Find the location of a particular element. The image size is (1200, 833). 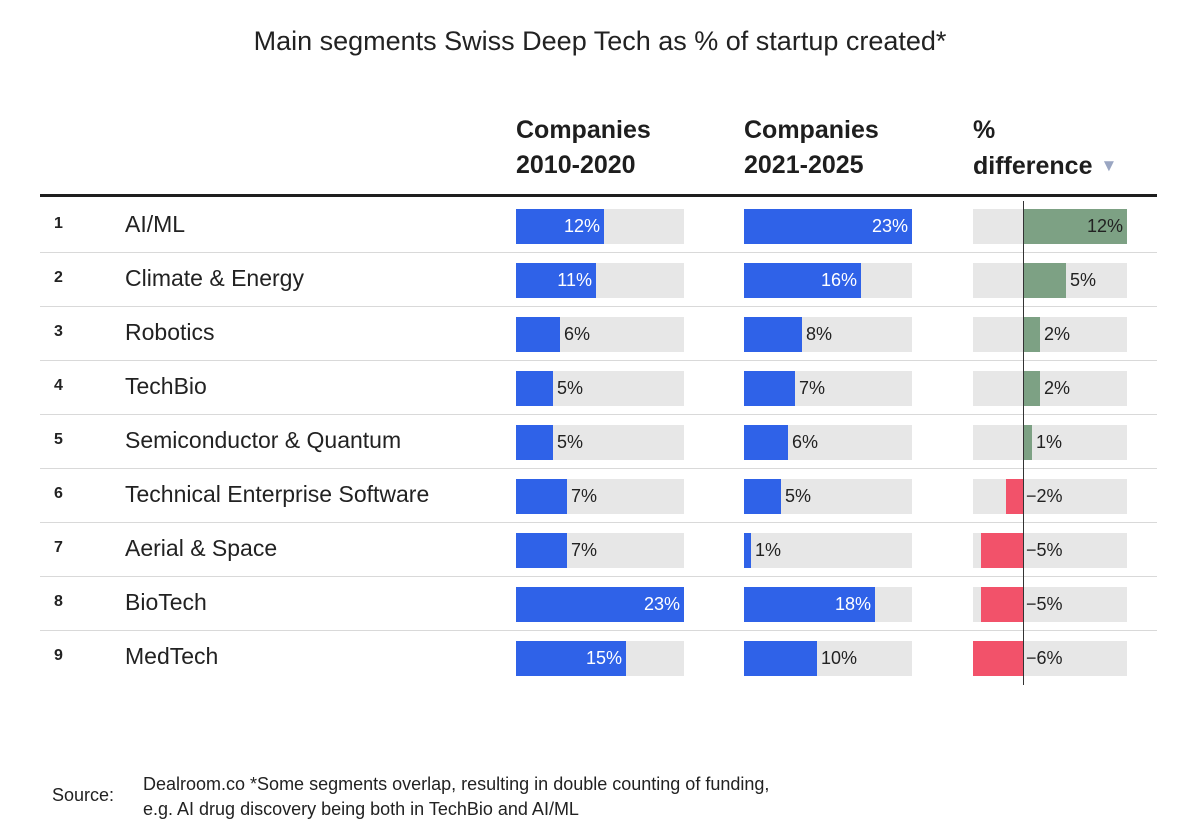

share-2010-2020-value: 6% is located at coordinates (577, 334).